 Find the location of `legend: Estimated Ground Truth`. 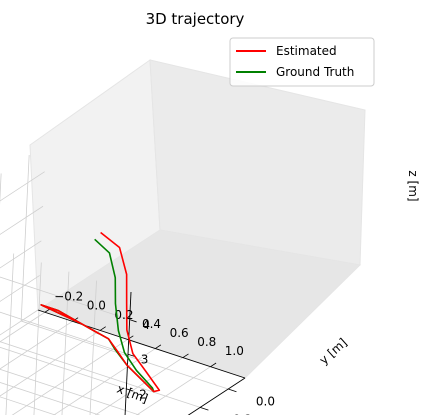

legend: Estimated Ground Truth is located at coordinates (302, 62).